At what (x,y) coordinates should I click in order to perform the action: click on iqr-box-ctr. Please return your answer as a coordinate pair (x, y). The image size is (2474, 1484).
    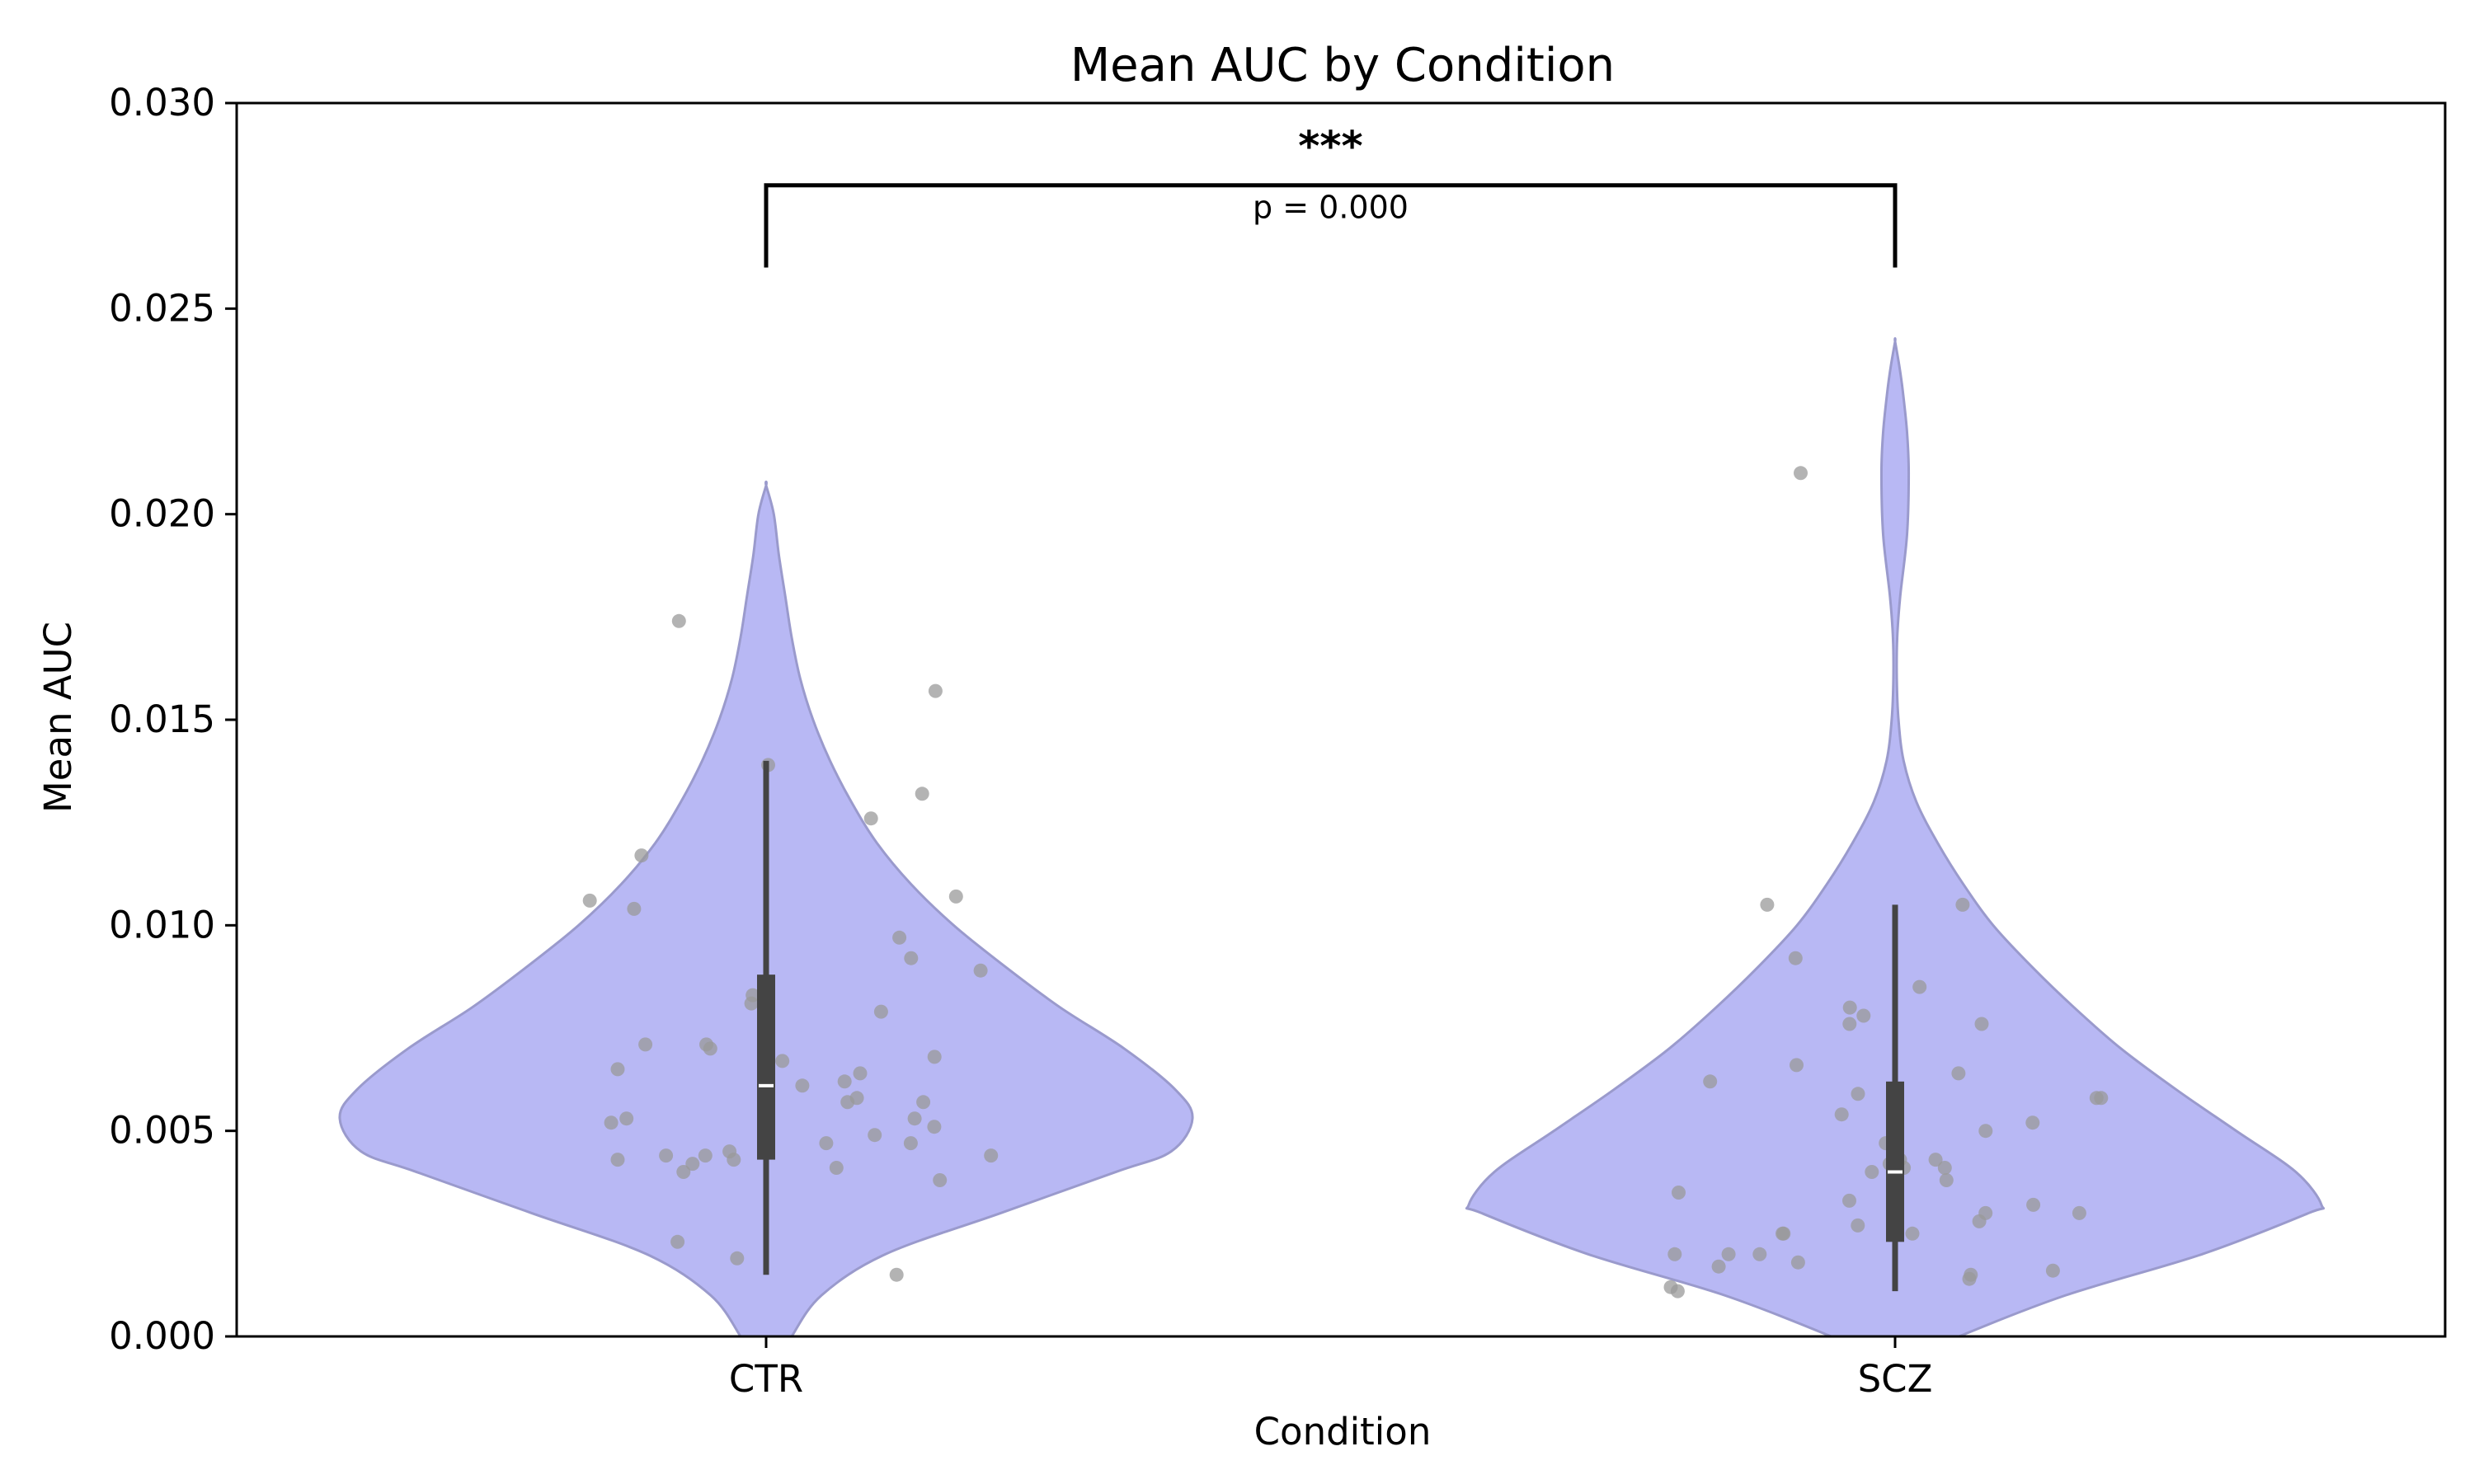
    Looking at the image, I should click on (766, 1067).